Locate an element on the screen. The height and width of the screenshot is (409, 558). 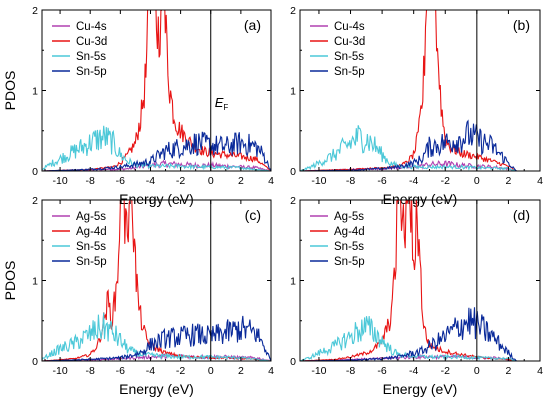
panel-label: (d) is located at coordinates (521, 215).